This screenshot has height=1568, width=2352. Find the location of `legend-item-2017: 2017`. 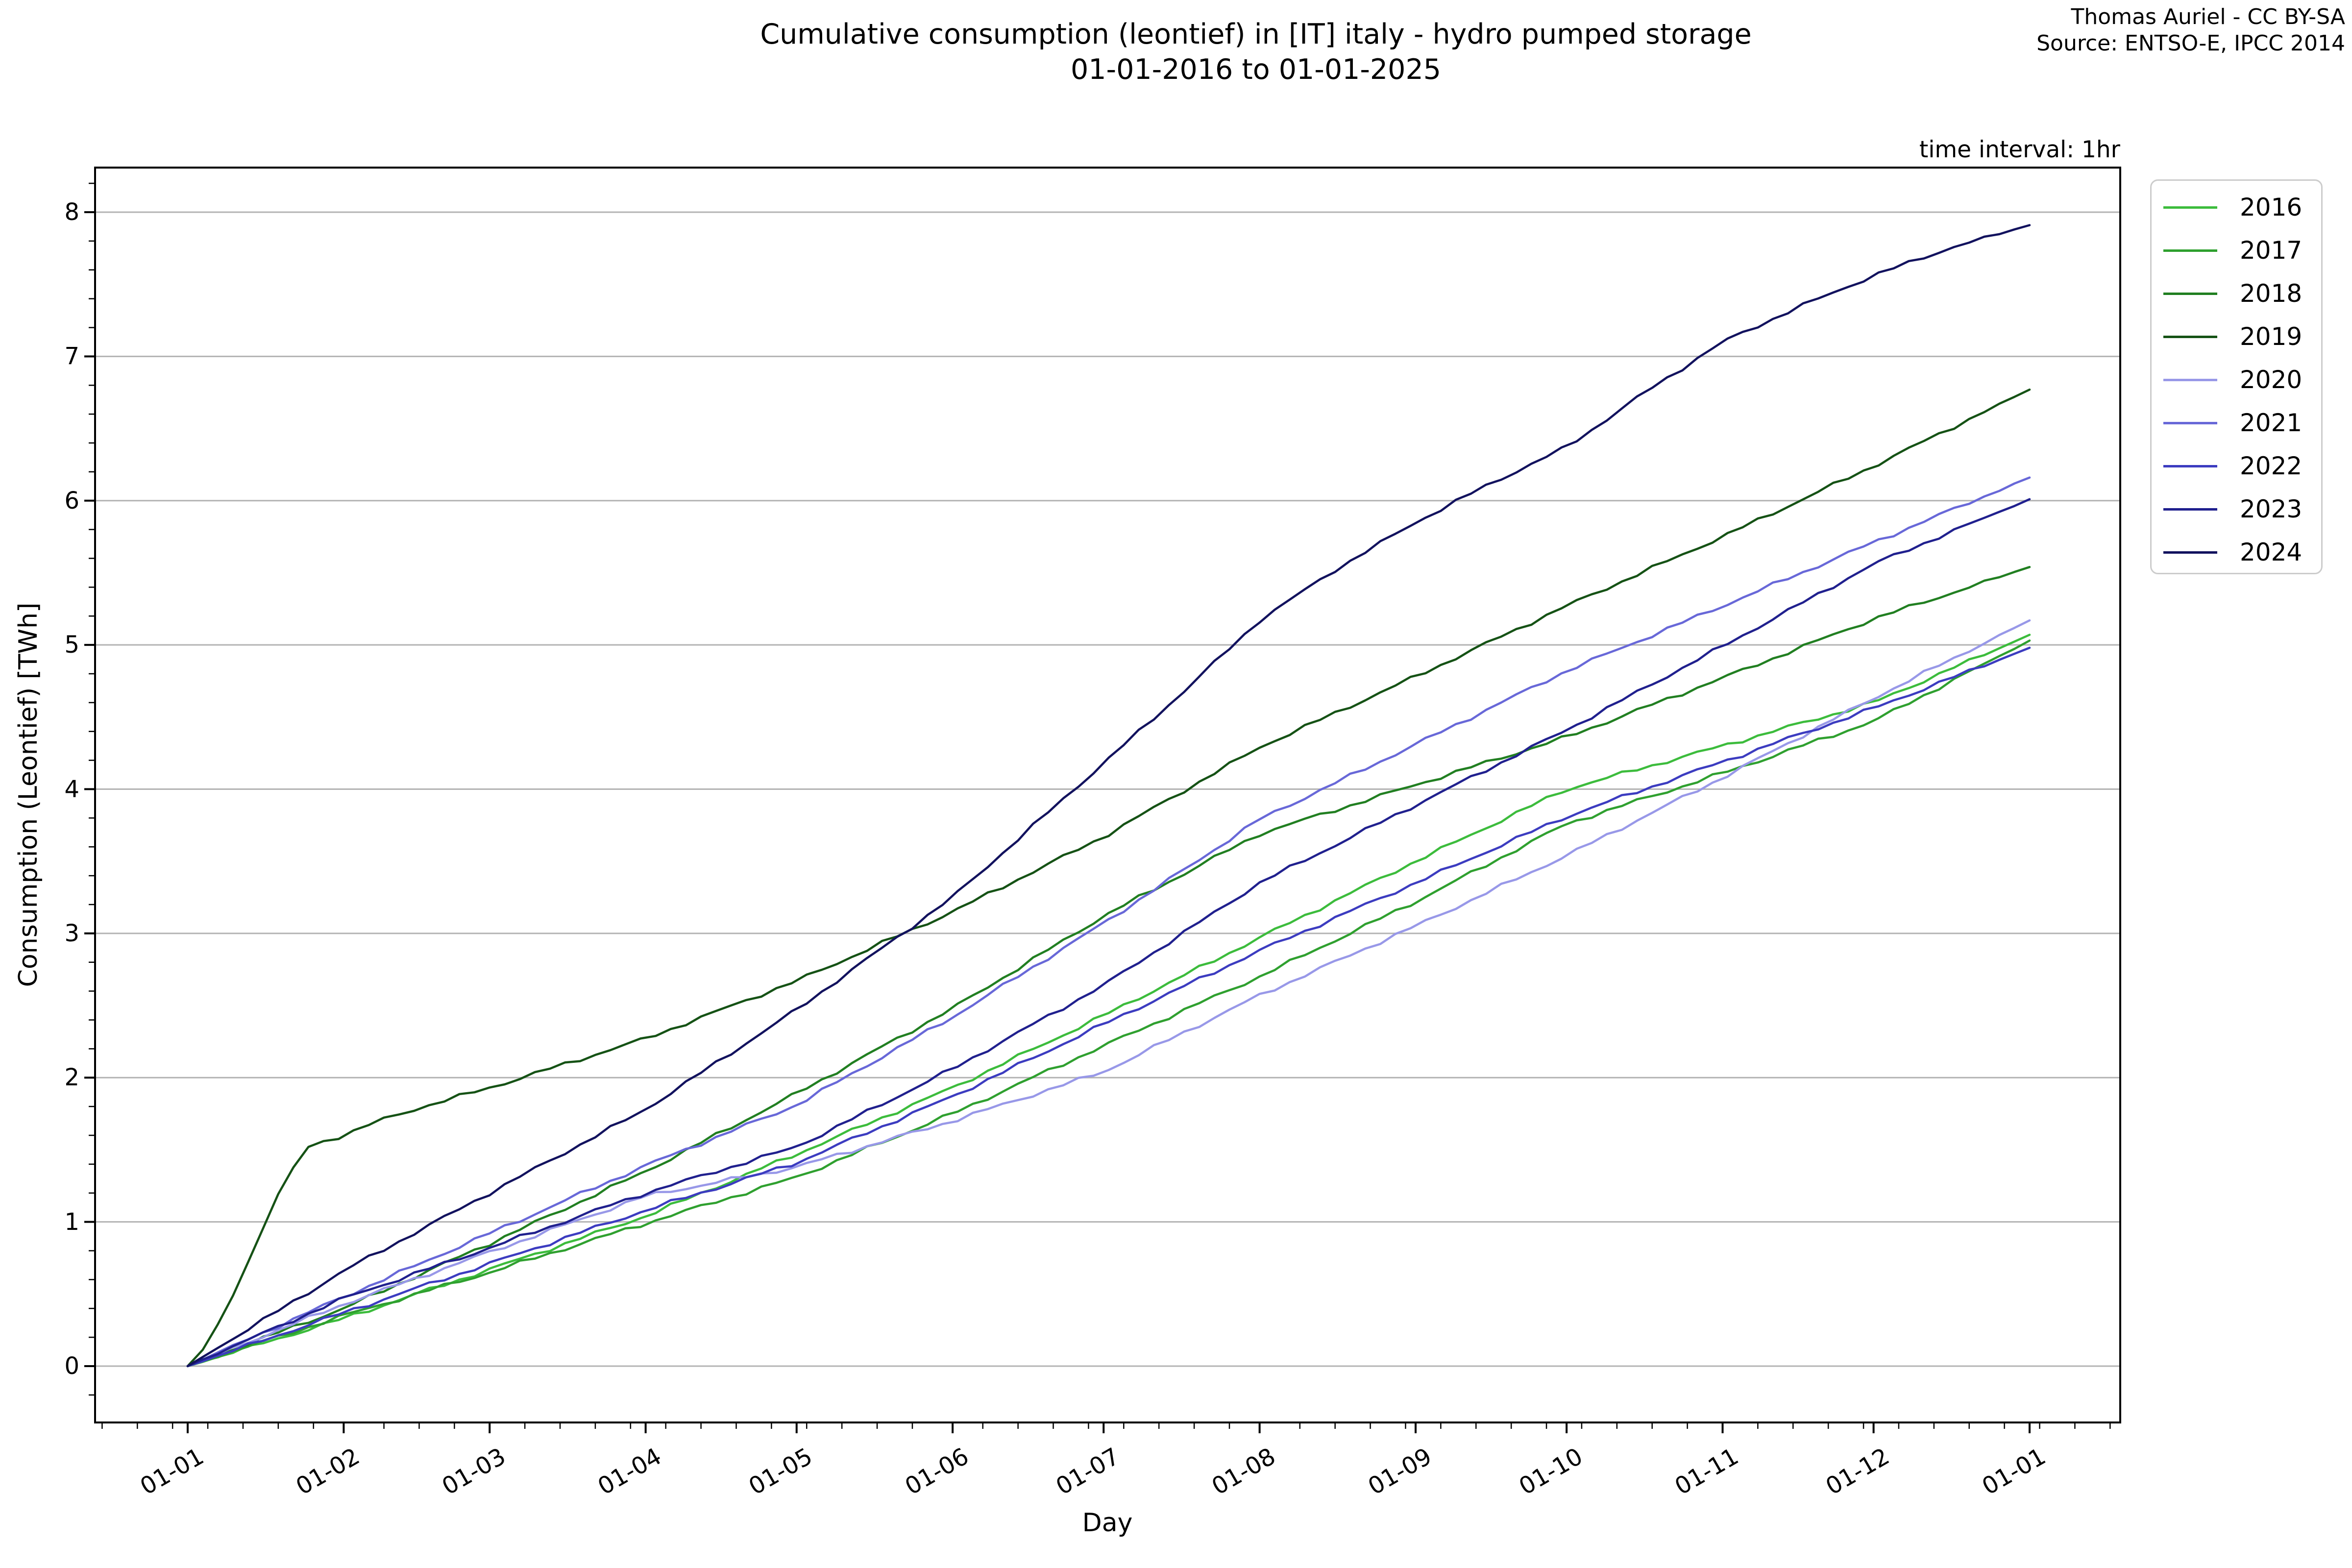

legend-item-2017: 2017 is located at coordinates (2236, 250).